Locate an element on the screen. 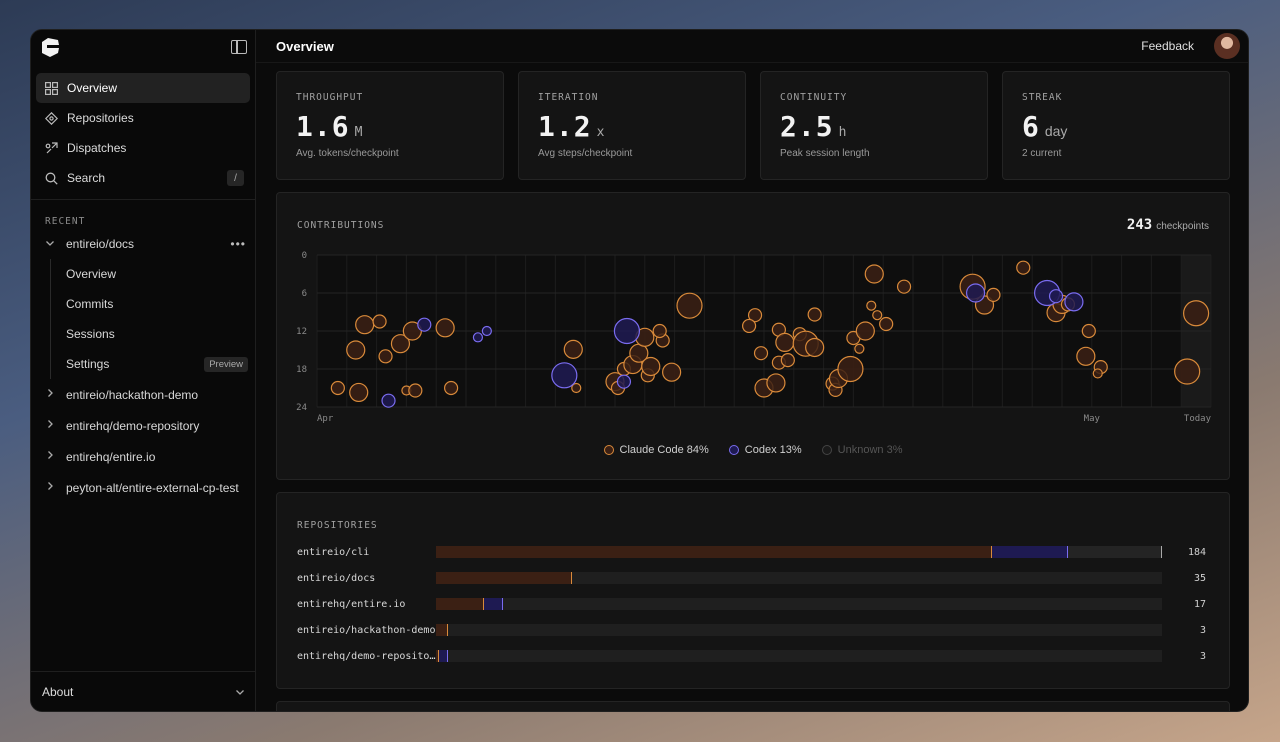 The height and width of the screenshot is (742, 1280). stat-value-row: 1.2 x is located at coordinates (632, 126).